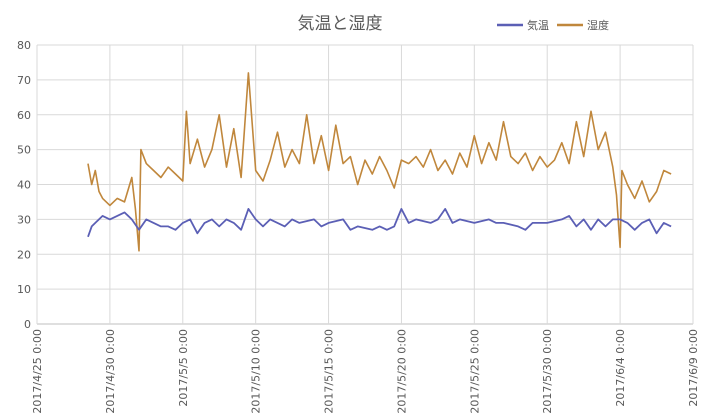 The width and height of the screenshot is (725, 414). I want to click on series-line-temperature, so click(379, 223).